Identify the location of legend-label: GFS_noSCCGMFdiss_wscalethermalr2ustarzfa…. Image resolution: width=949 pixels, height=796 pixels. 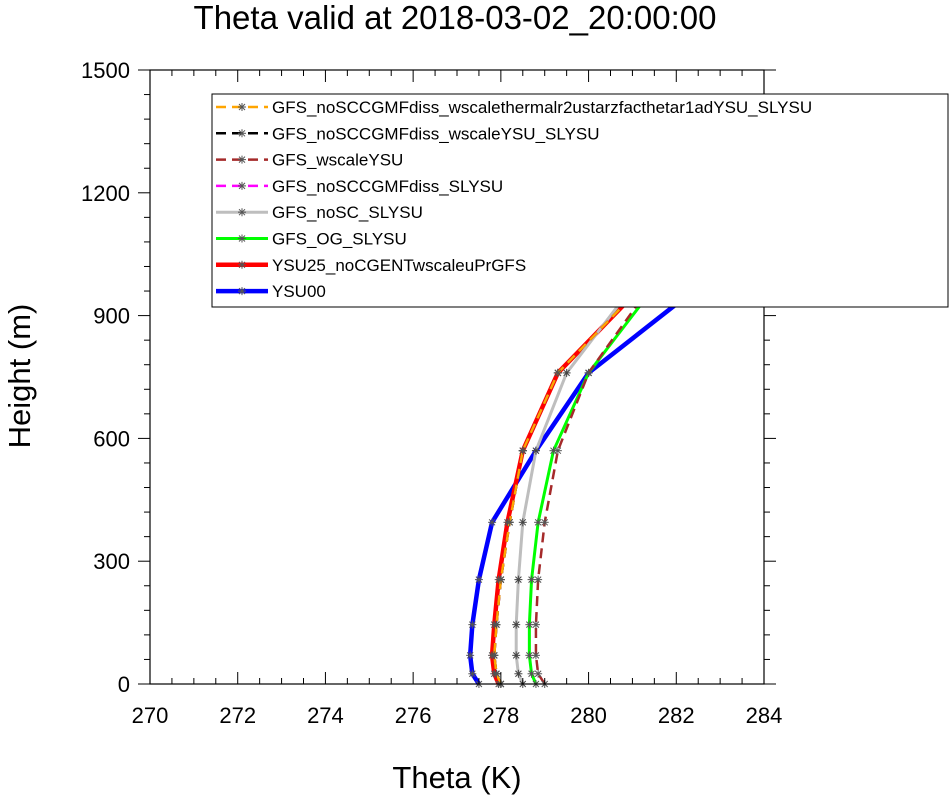
(542, 107).